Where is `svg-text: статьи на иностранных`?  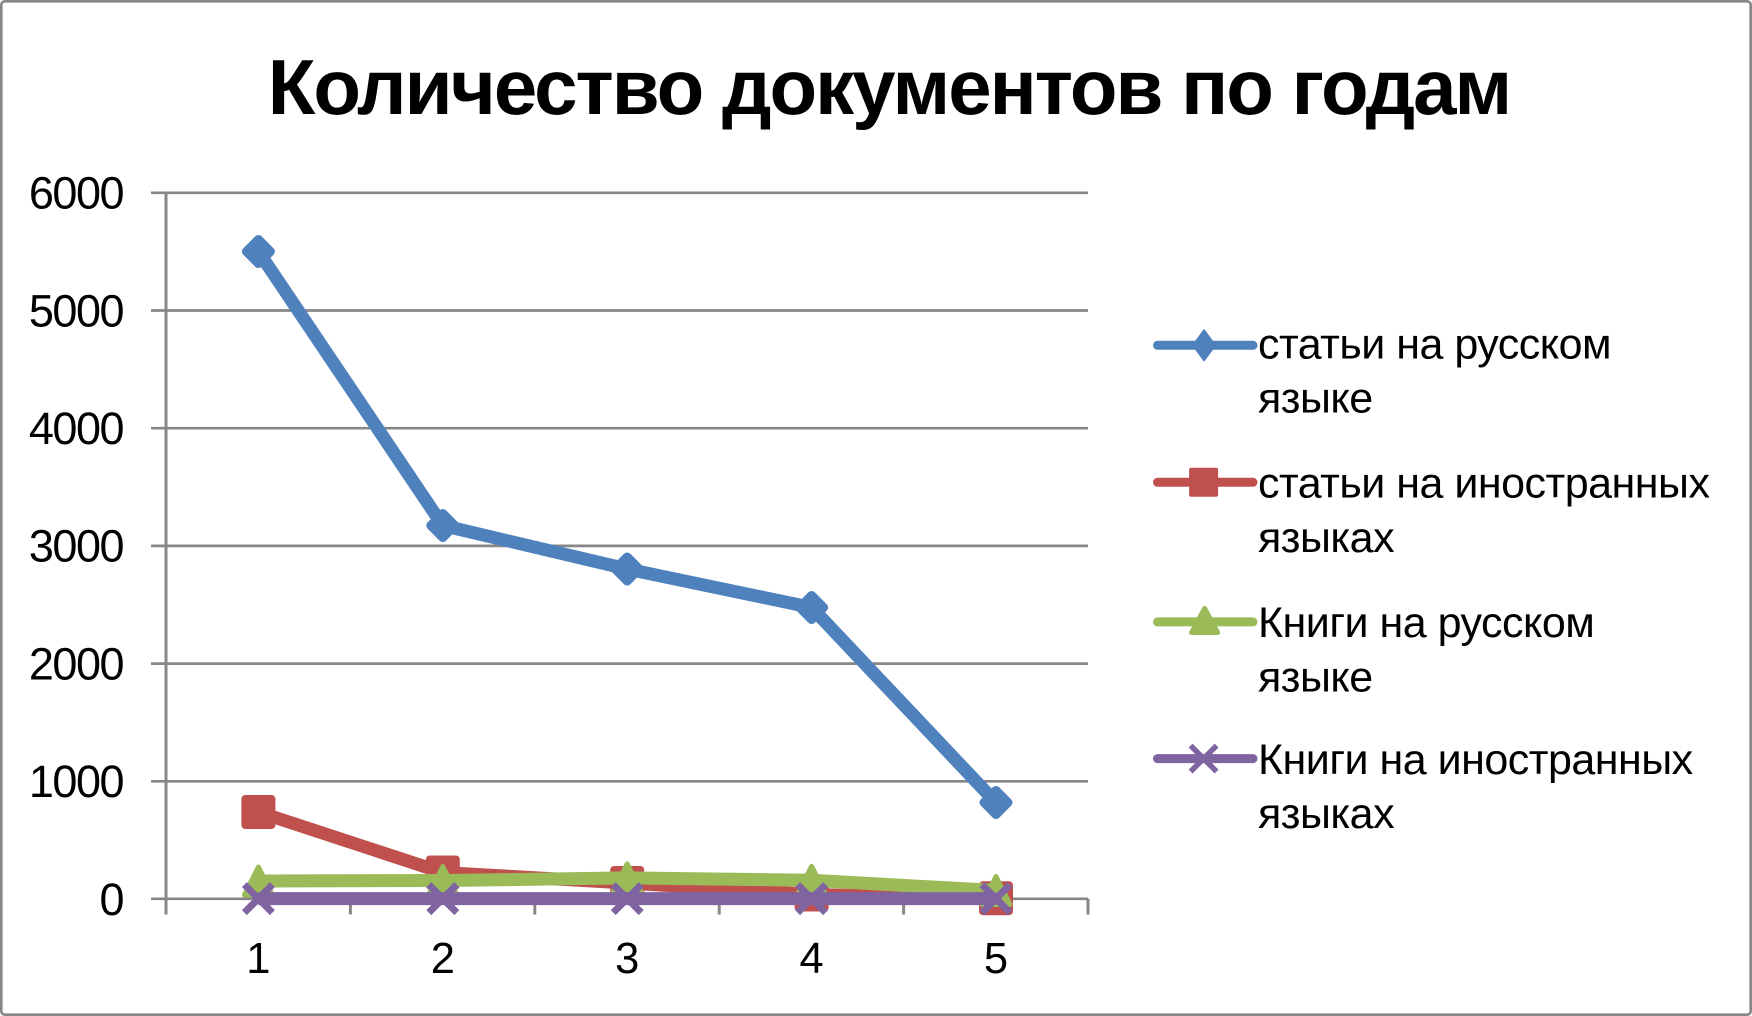 svg-text: статьи на иностранных is located at coordinates (1484, 484).